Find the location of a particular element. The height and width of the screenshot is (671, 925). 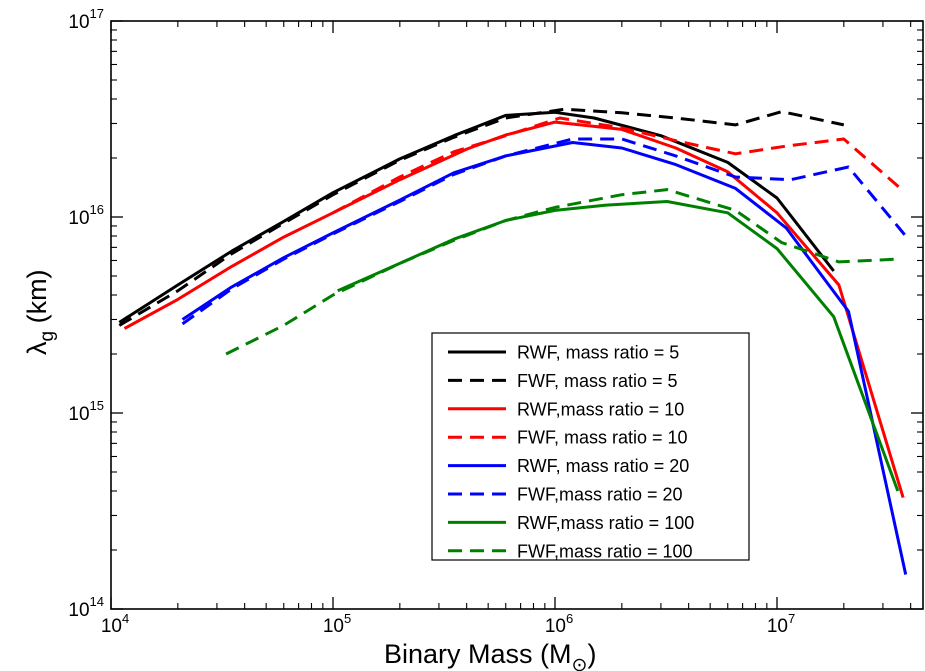

legend-label-4: FWF, mass ratio = 10 is located at coordinates (602, 438).